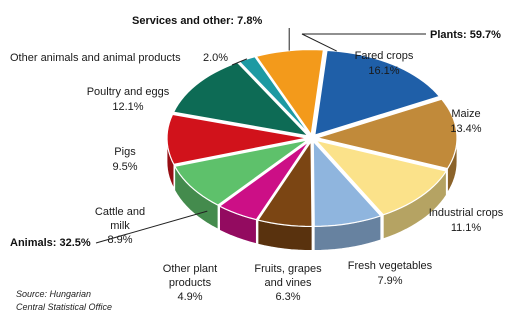 The width and height of the screenshot is (516, 322). What do you see at coordinates (190, 269) in the screenshot?
I see `other-plant-products-label-line1: Other plant` at bounding box center [190, 269].